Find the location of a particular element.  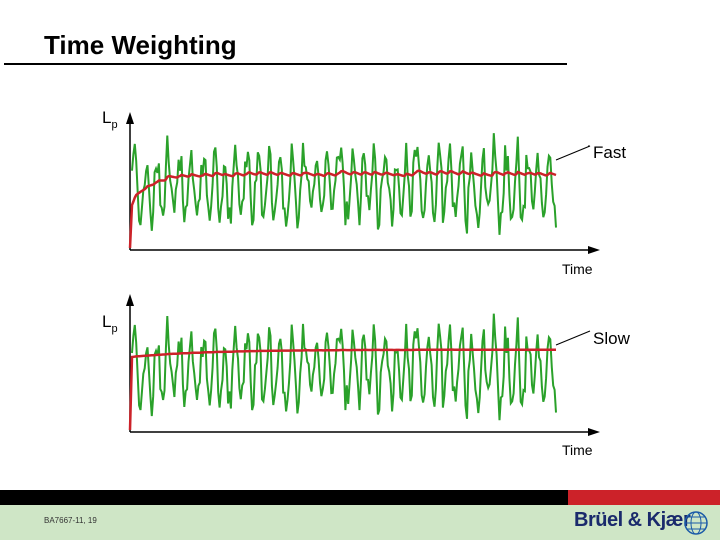

slow-weighted-curve is located at coordinates (342, 389).